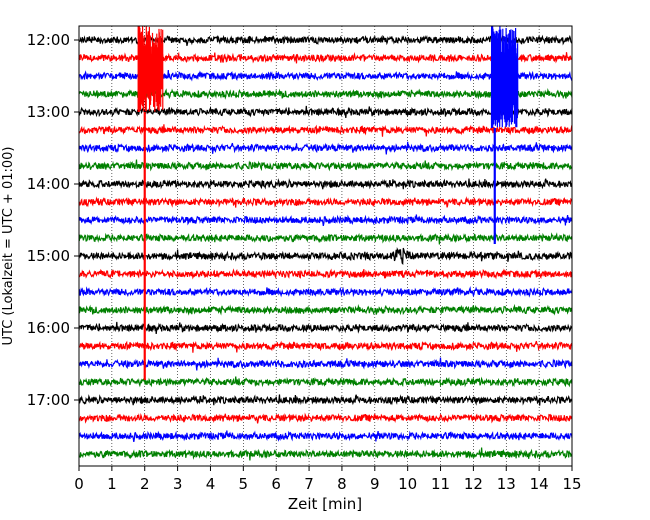 Image resolution: width=650 pixels, height=520 pixels. I want to click on y-tick-label: 13:00, so click(48, 112).